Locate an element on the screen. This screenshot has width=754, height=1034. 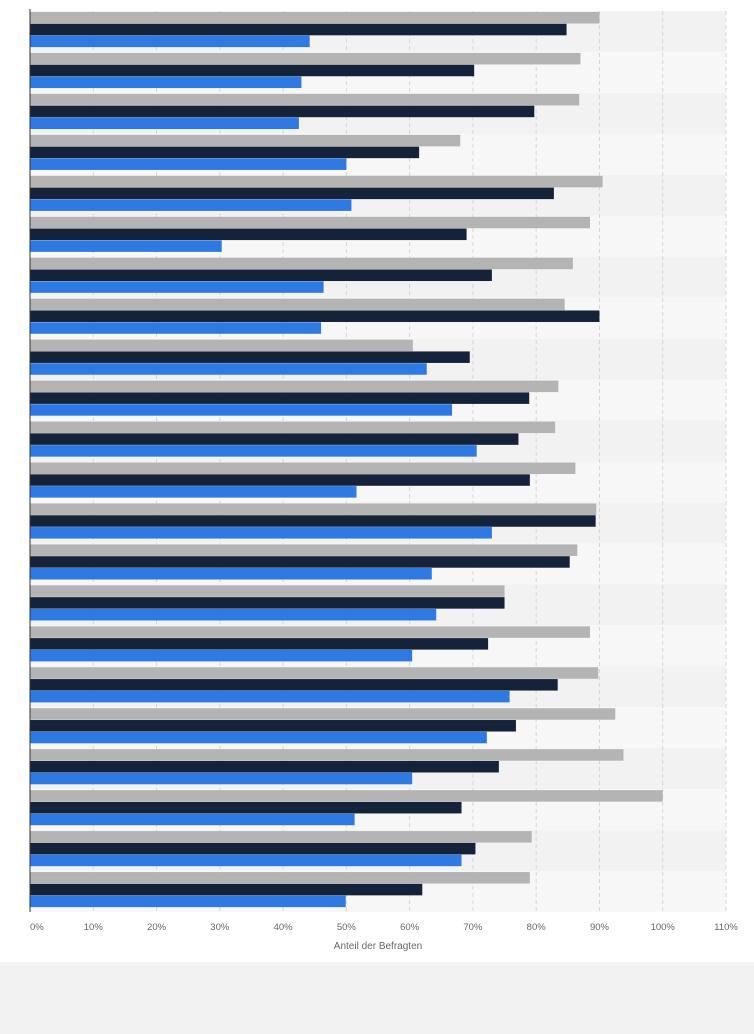
x-tick-label: 10% is located at coordinates (94, 927).